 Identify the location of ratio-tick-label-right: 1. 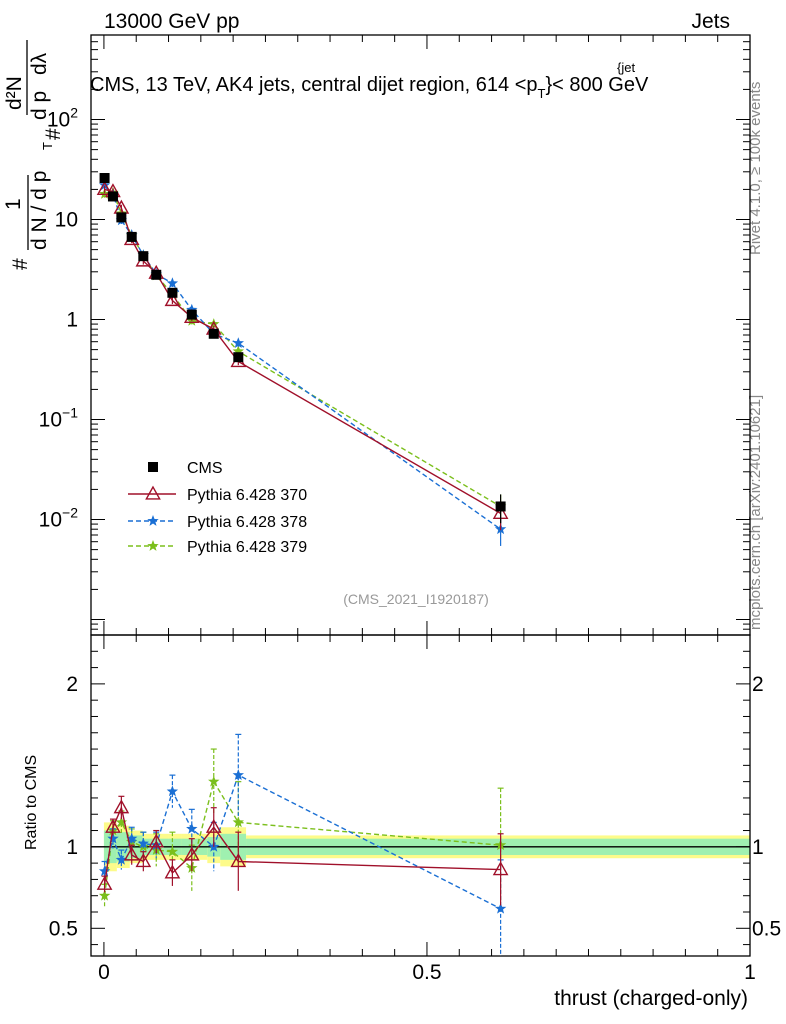
(758, 847).